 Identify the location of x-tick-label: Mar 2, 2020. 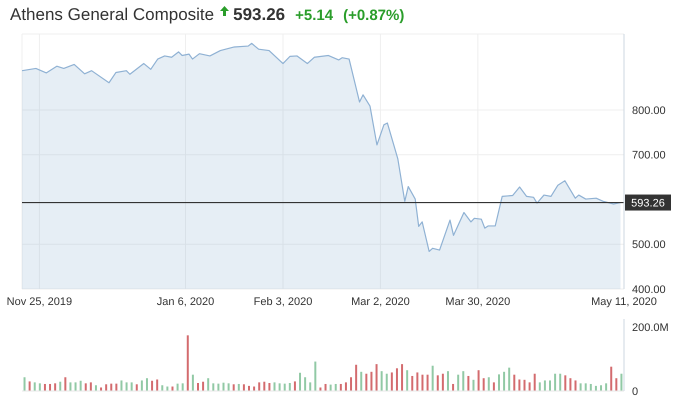
(380, 302).